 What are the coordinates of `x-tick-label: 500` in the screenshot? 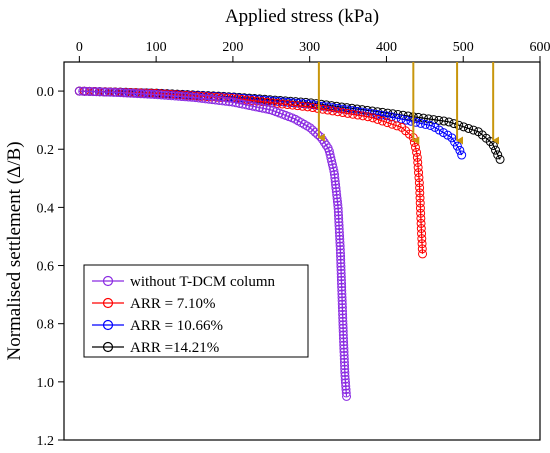 It's located at (463, 47).